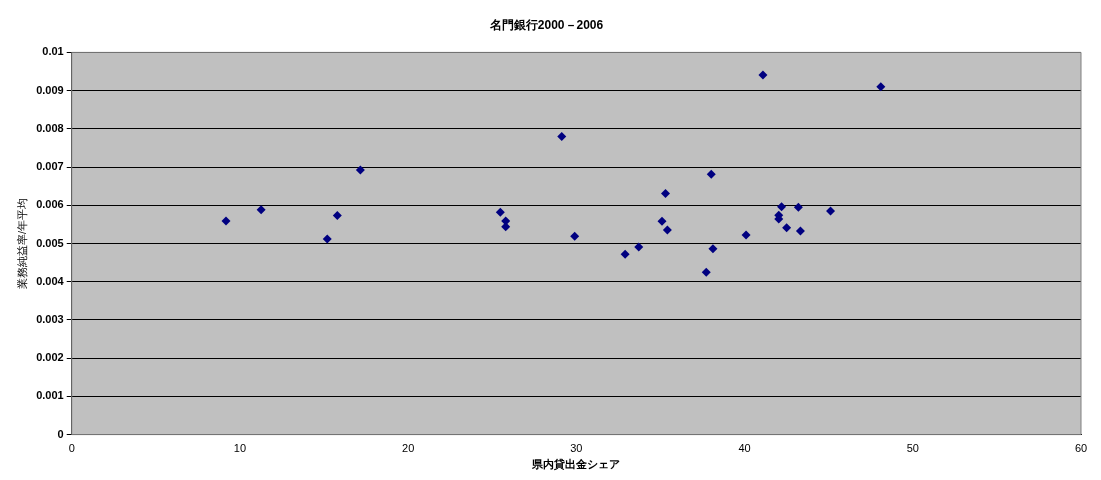  What do you see at coordinates (1081, 448) in the screenshot?
I see `x-tick-label: 60` at bounding box center [1081, 448].